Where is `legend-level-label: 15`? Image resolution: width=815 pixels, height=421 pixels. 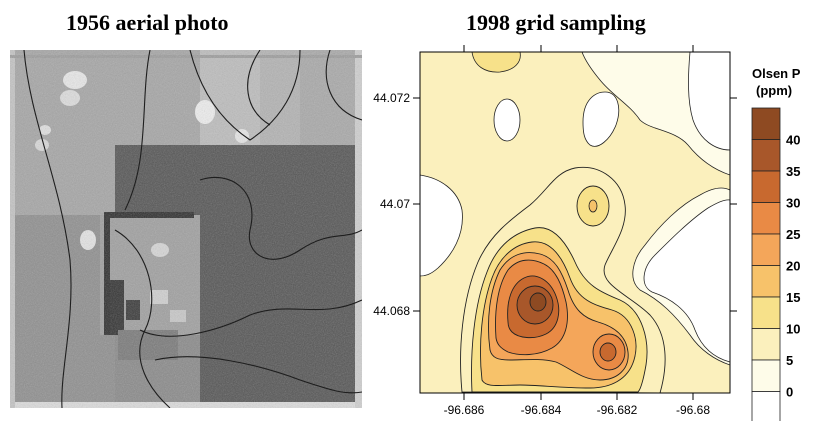
legend-level-label: 15 is located at coordinates (793, 297).